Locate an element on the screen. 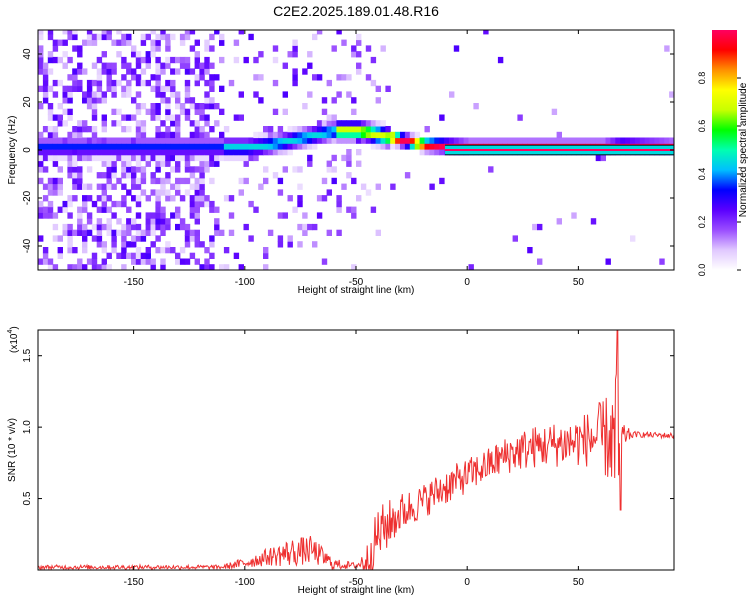 Image resolution: width=750 pixels, height=605 pixels. spectrogram-y-tick-label: -40 is located at coordinates (27, 245).